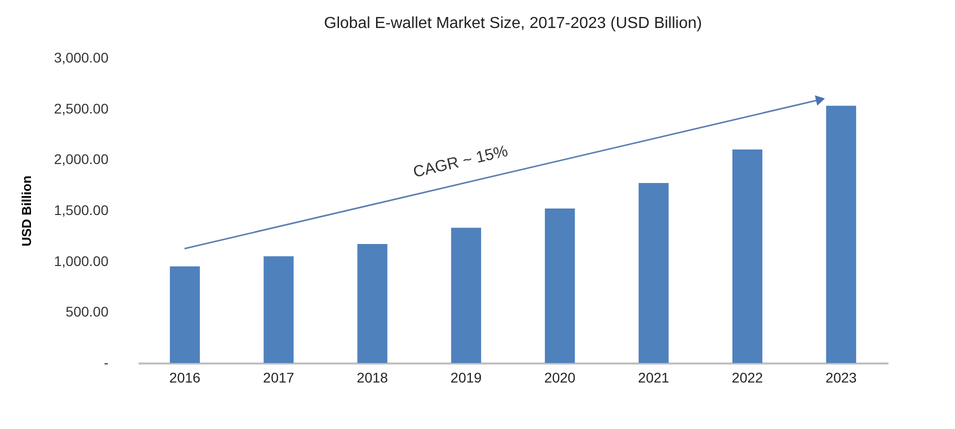 The image size is (955, 429). I want to click on x-tick-label: 2023, so click(841, 378).